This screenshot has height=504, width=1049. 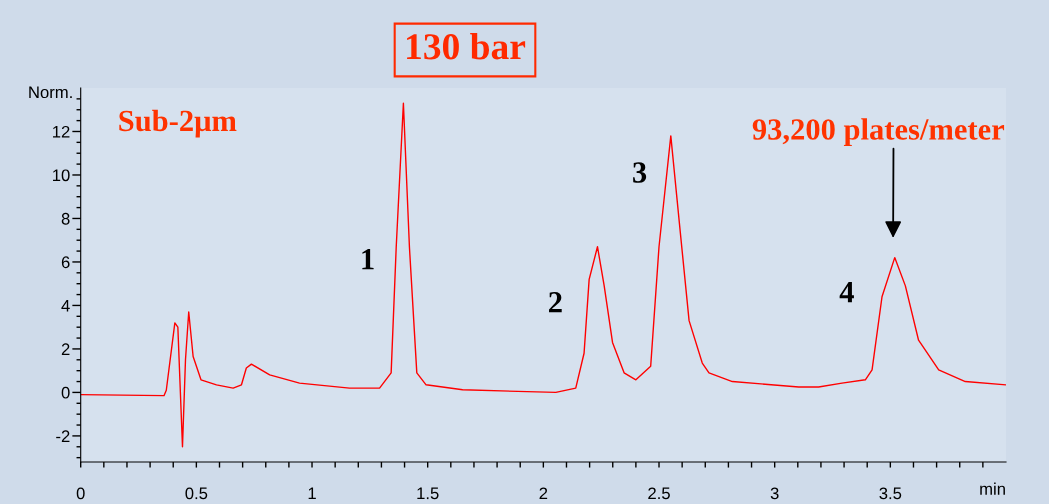 What do you see at coordinates (543, 493) in the screenshot?
I see `x-tick-label: 2` at bounding box center [543, 493].